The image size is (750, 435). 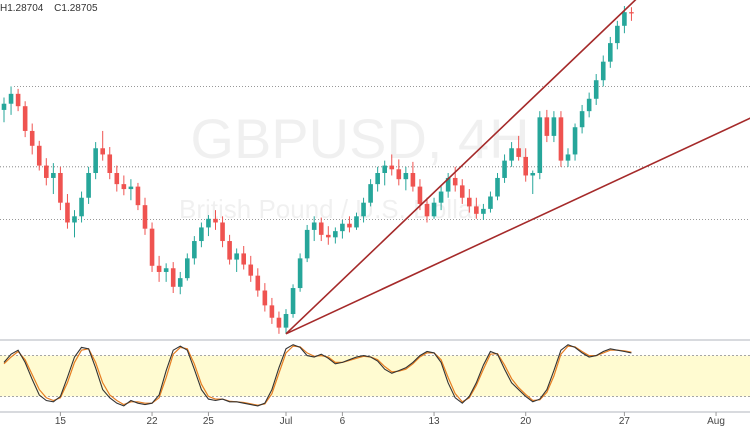 I want to click on watermark-symbol: GBPUSD, 4H, so click(x=359, y=138).